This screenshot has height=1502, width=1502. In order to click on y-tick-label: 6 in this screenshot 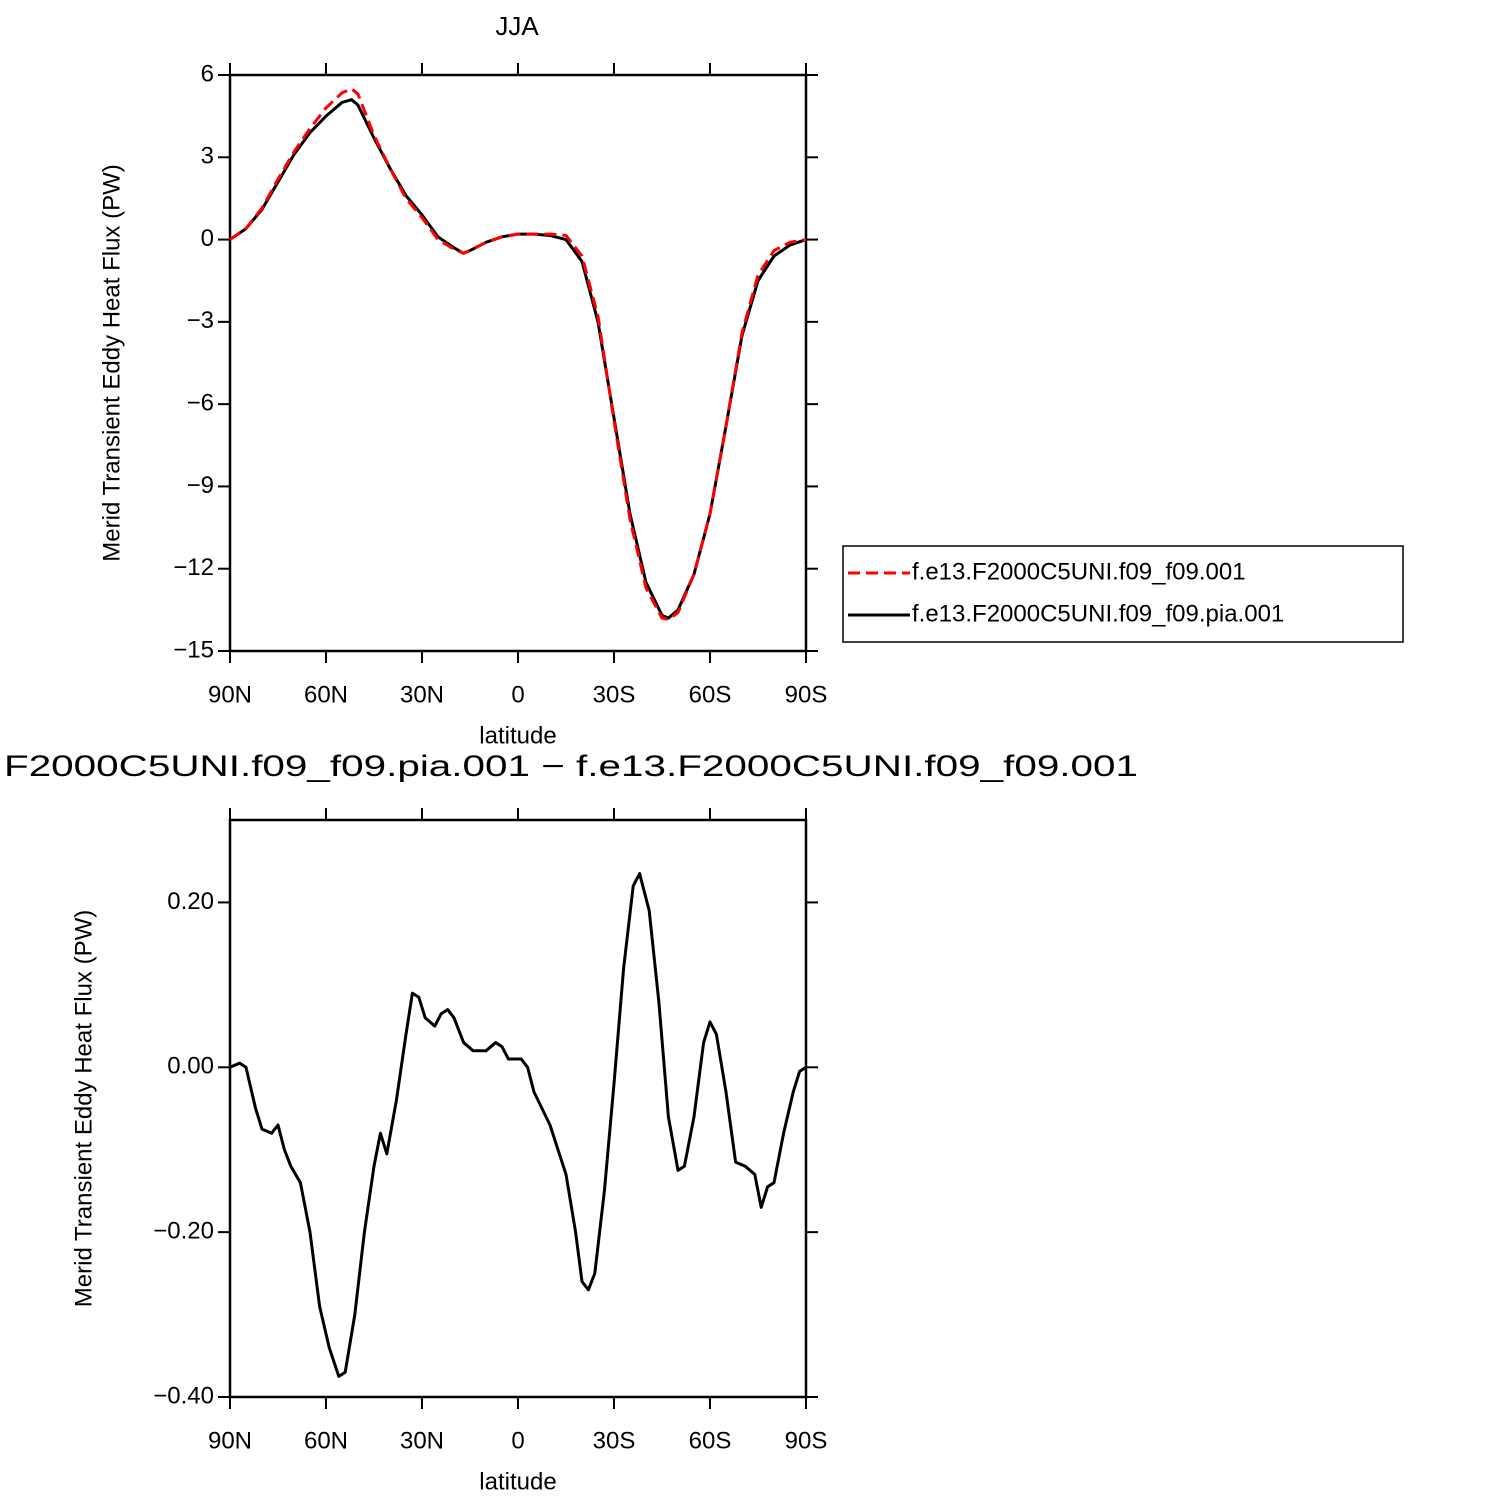, I will do `click(207, 73)`.